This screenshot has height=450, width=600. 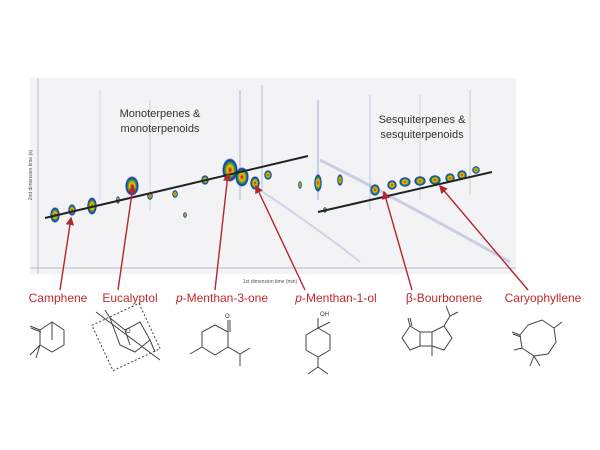 What do you see at coordinates (444, 298) in the screenshot?
I see `compound-label: β-Bourbonene` at bounding box center [444, 298].